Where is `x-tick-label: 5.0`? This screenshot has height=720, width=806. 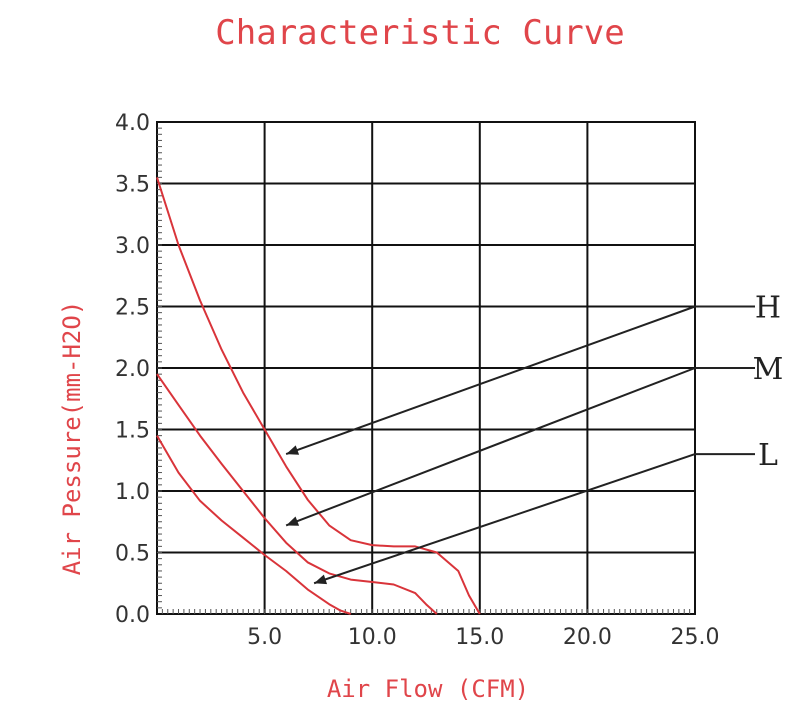
x-tick-label: 5.0 is located at coordinates (264, 637).